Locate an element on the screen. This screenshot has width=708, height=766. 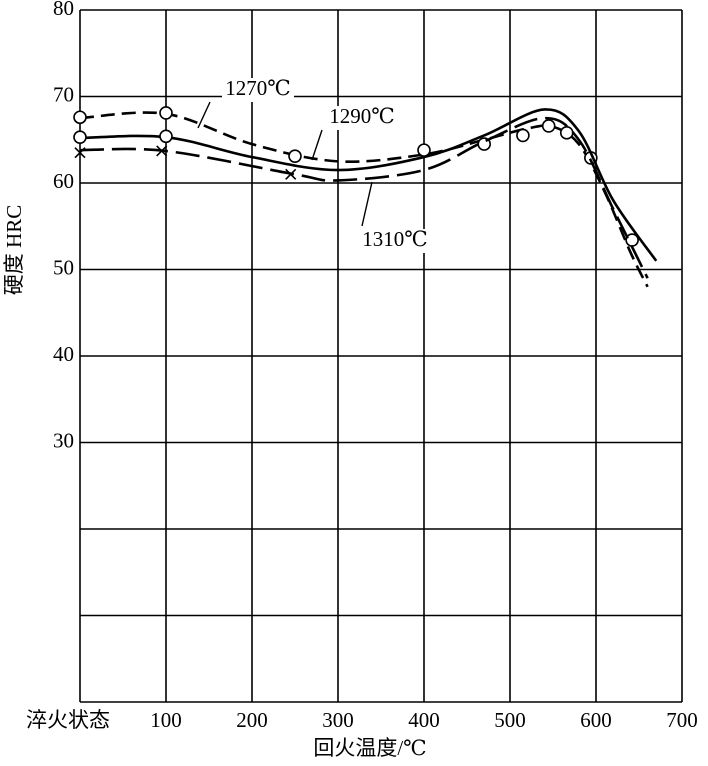
x-axis-label: 回火温度/℃ is located at coordinates (369, 748).